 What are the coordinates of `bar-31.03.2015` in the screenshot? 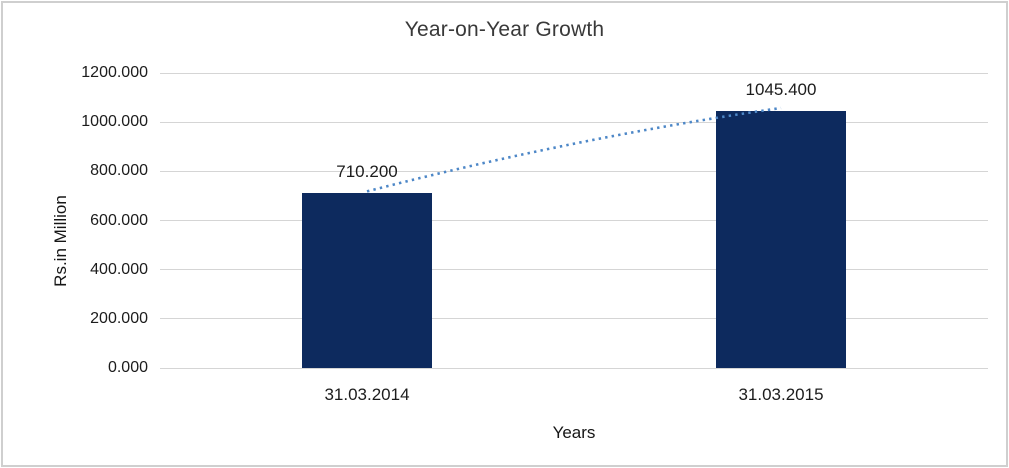 It's located at (781, 239).